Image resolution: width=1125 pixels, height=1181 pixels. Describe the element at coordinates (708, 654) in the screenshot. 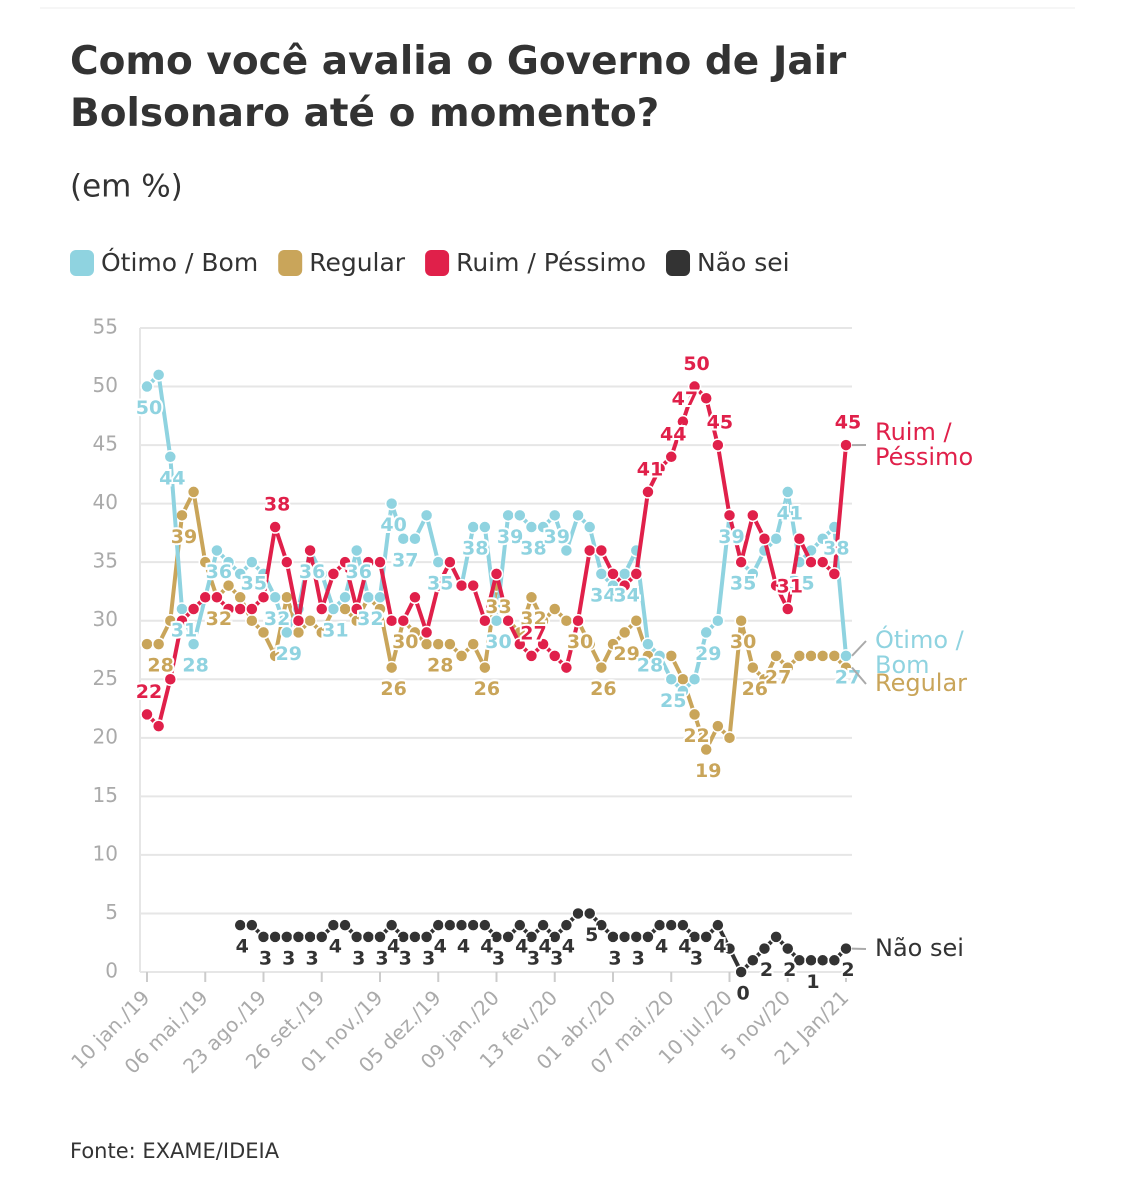

I see `data-label: 29` at that location.